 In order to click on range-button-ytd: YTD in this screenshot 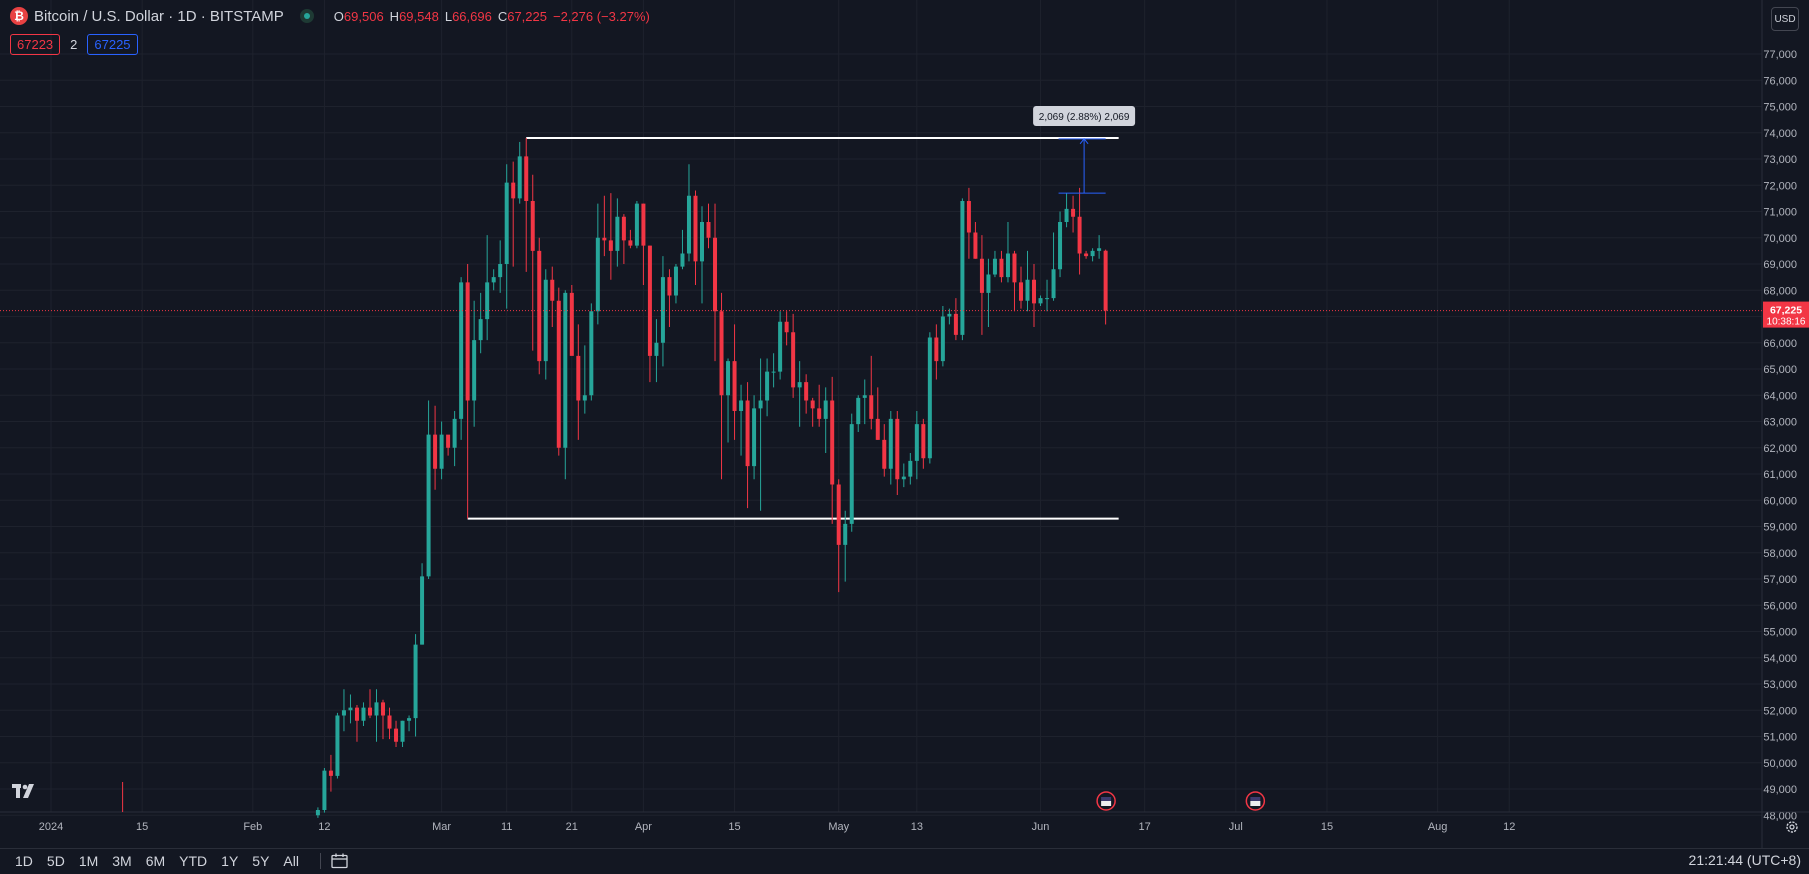, I will do `click(193, 861)`.